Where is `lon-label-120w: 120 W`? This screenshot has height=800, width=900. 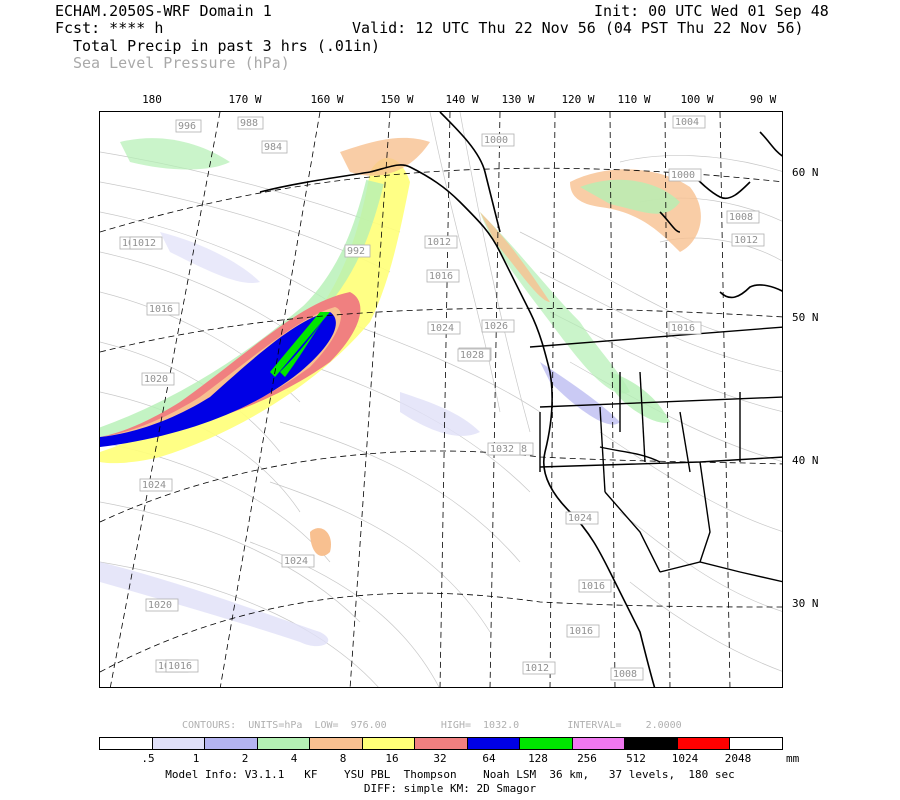
lon-label-120w: 120 W is located at coordinates (578, 99).